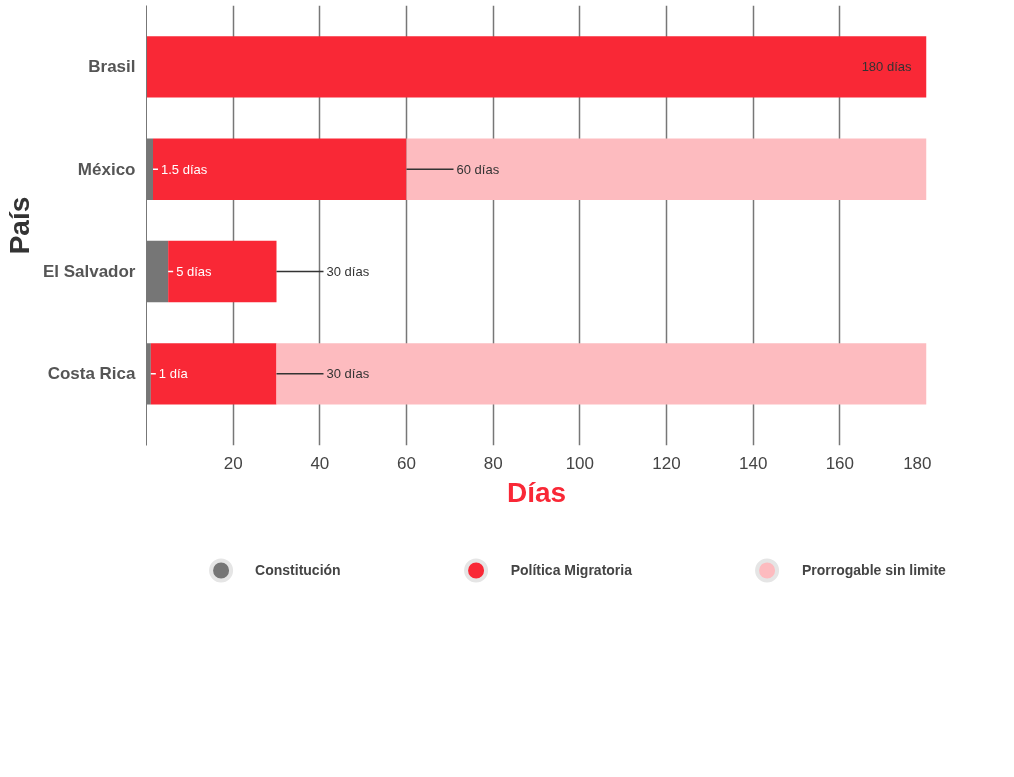  I want to click on x-tick-label: 160, so click(840, 463).